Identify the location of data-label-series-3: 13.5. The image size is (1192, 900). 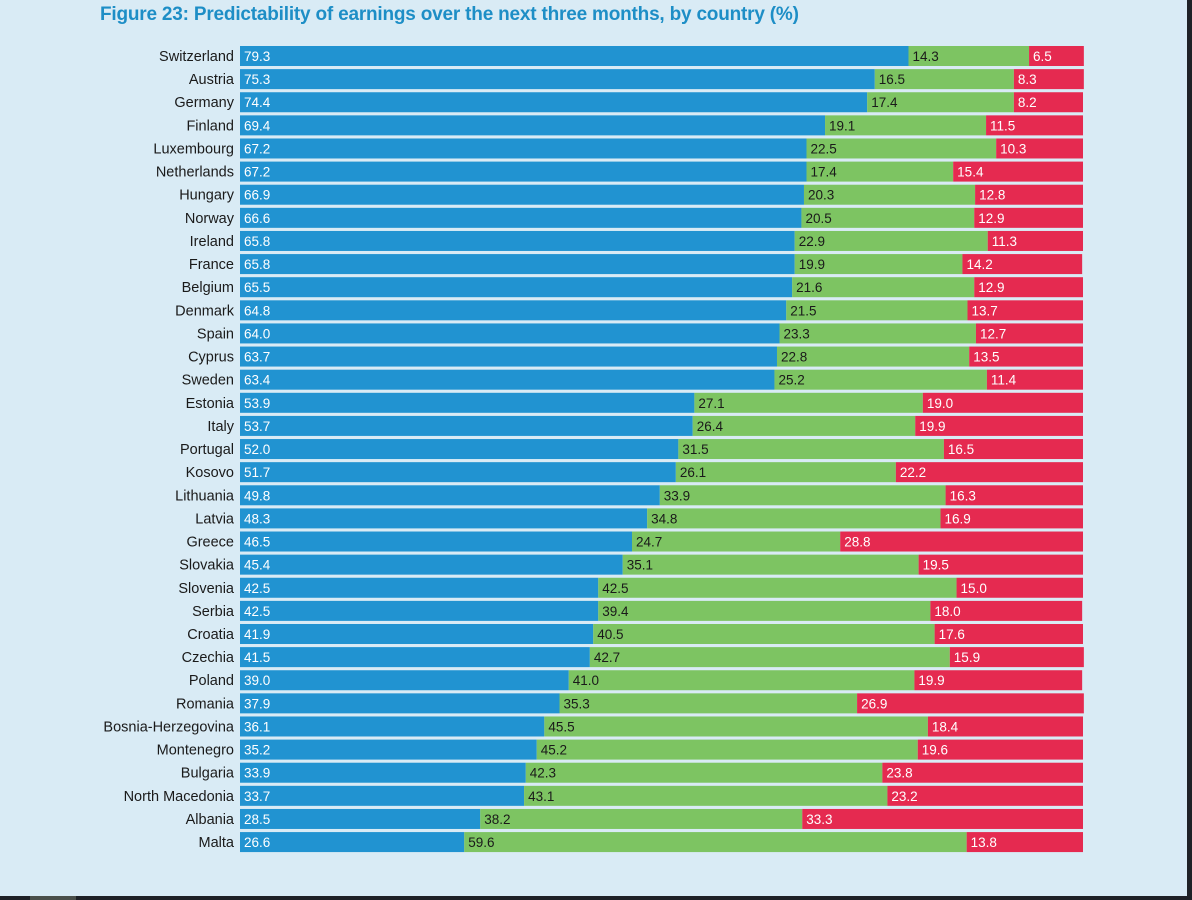
(986, 357).